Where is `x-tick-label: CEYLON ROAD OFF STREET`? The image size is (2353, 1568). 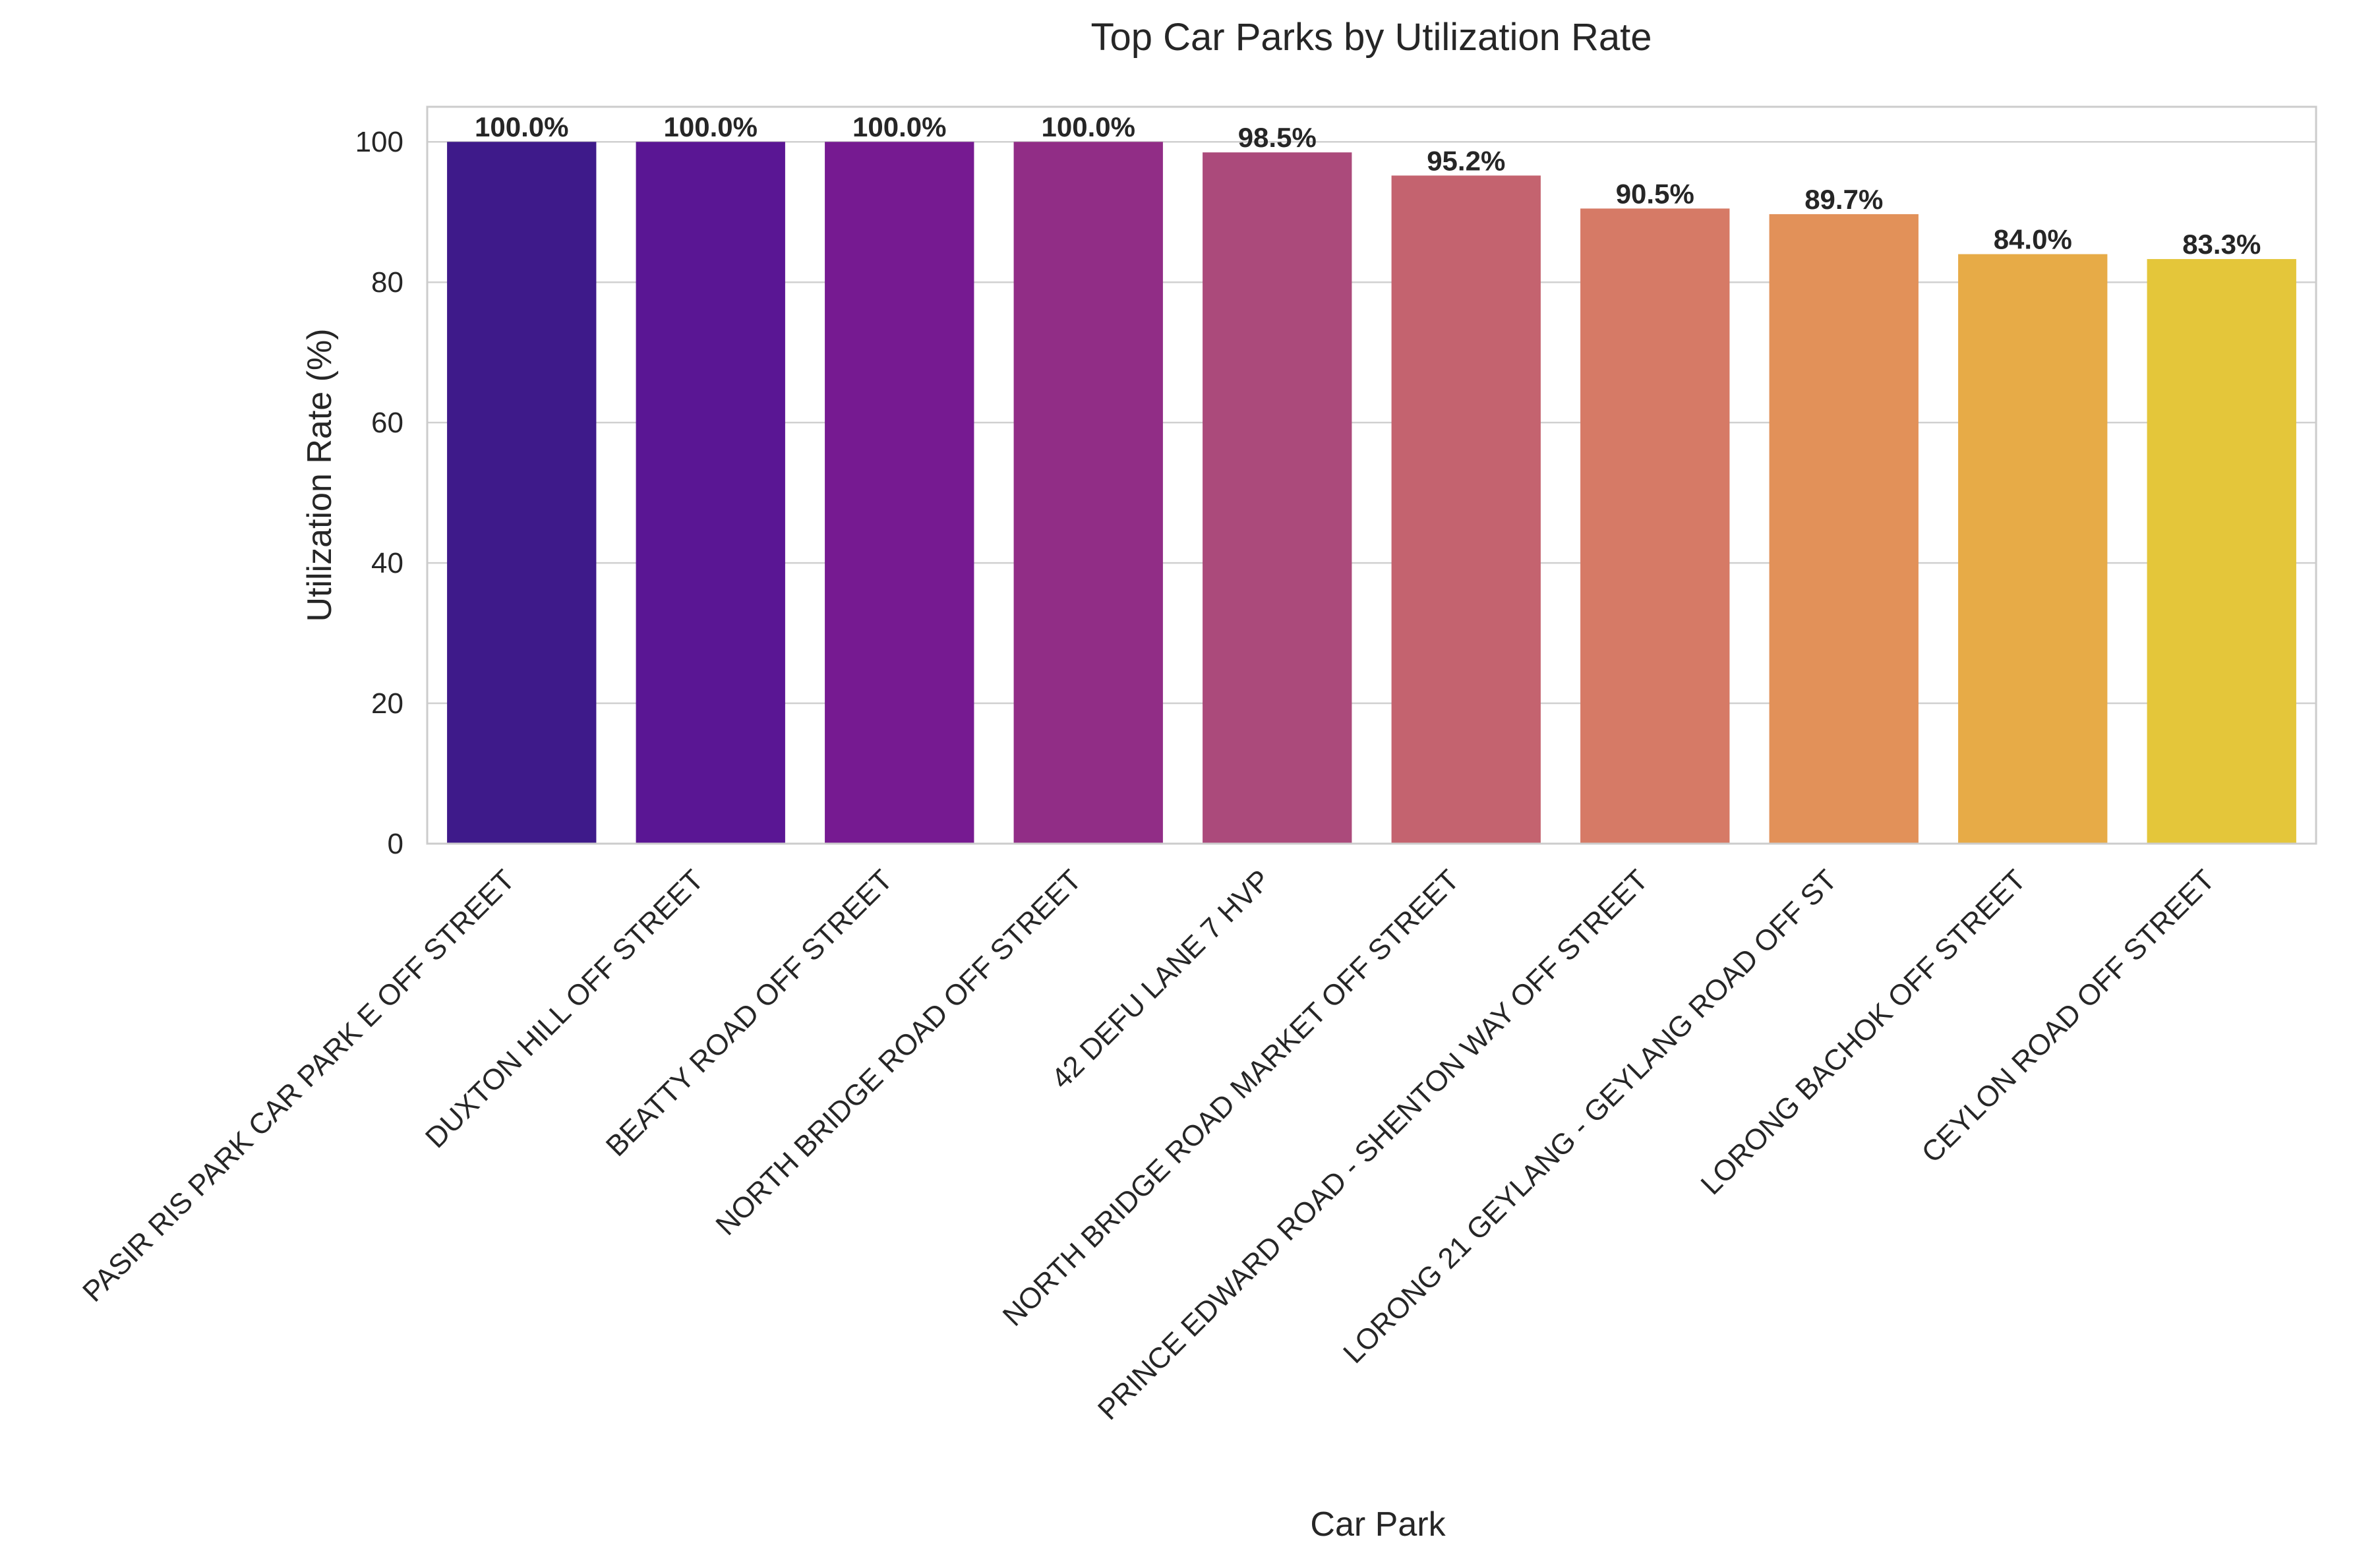 x-tick-label: CEYLON ROAD OFF STREET is located at coordinates (2067, 1016).